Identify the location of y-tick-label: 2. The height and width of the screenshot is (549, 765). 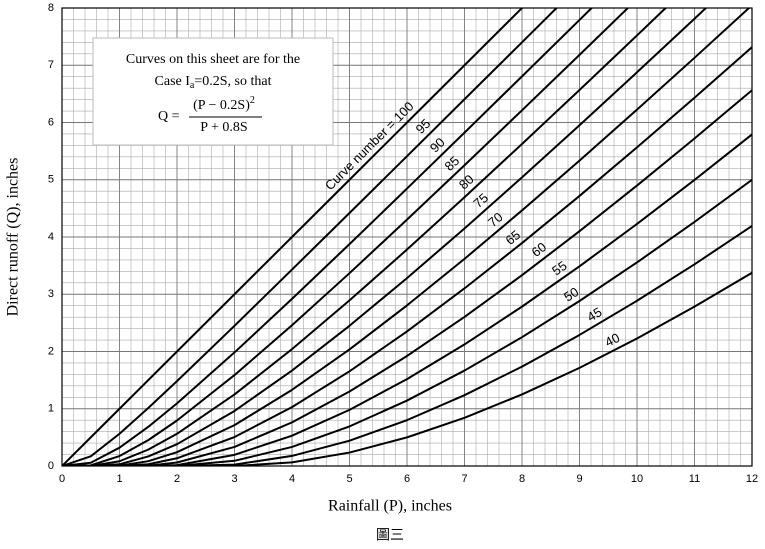
(51, 351).